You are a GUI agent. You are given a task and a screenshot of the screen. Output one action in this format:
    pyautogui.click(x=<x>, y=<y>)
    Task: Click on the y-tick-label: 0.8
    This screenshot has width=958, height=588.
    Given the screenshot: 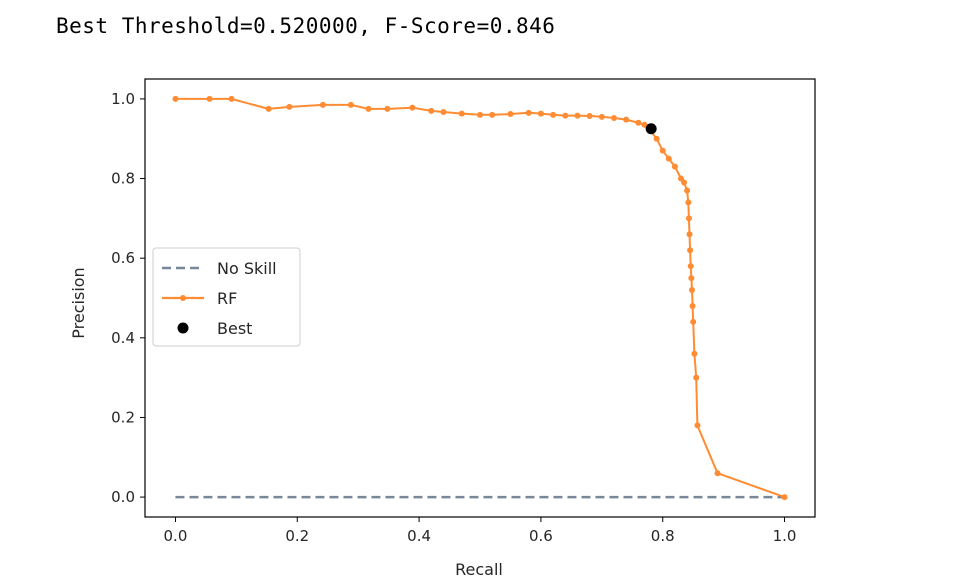 What is the action you would take?
    pyautogui.click(x=123, y=179)
    